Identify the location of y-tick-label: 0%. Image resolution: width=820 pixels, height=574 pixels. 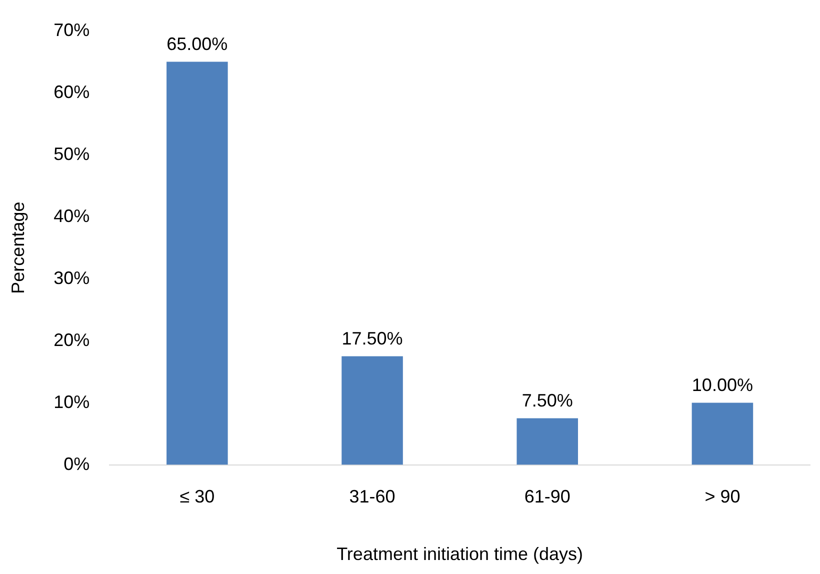
(77, 464).